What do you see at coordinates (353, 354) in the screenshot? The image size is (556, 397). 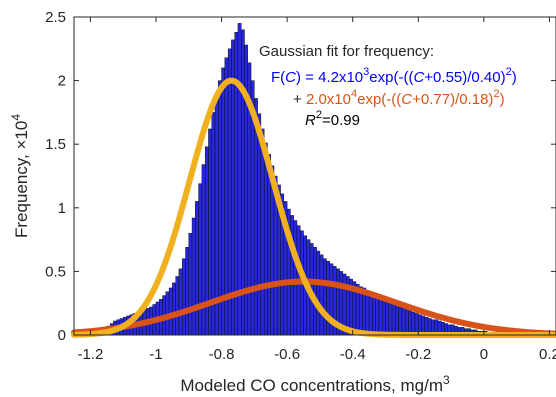 I see `x-tick-label: -0.4` at bounding box center [353, 354].